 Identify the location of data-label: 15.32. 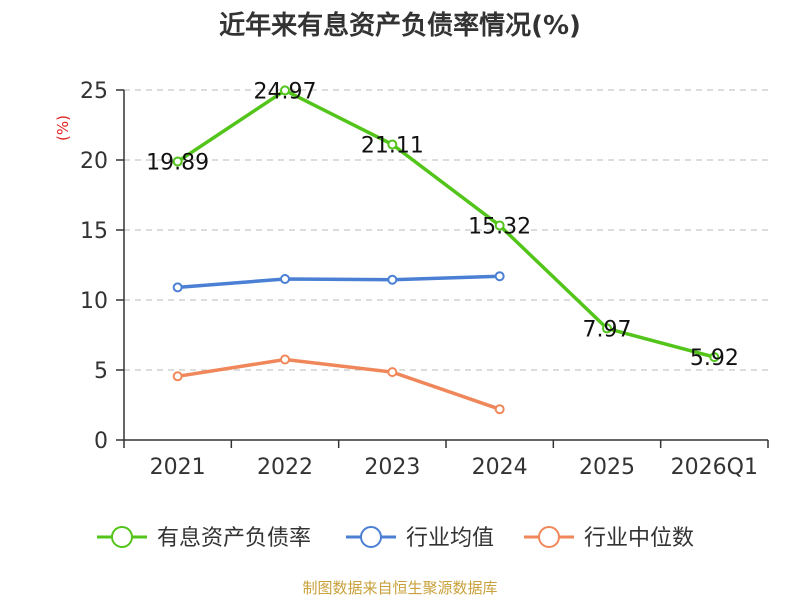
(499, 227).